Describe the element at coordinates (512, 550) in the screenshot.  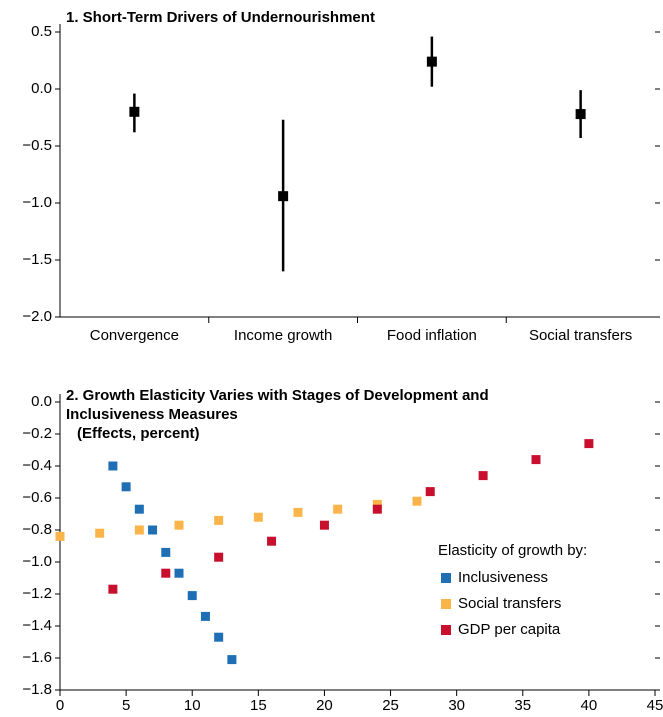
I see `legend-title: Elasticity of growth by:` at that location.